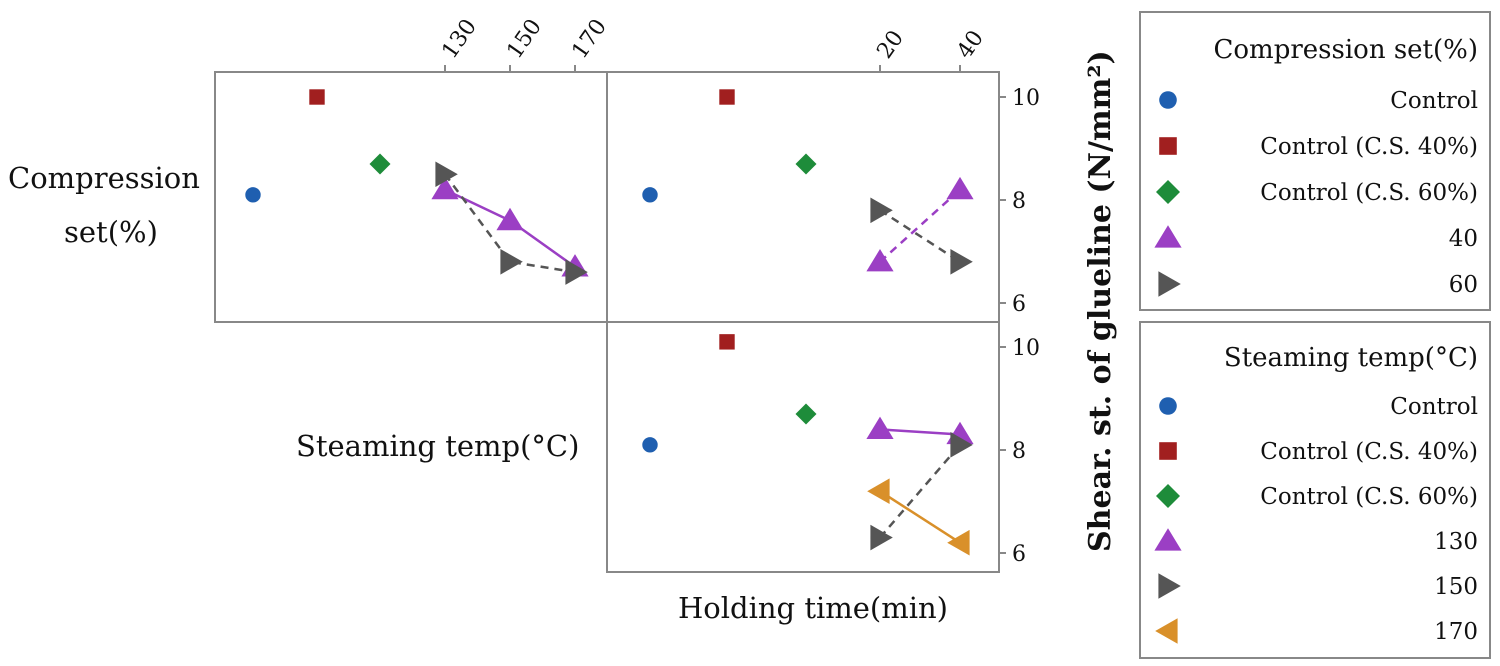  What do you see at coordinates (589, 39) in the screenshot?
I see `x-tick-label-1-3: 170` at bounding box center [589, 39].